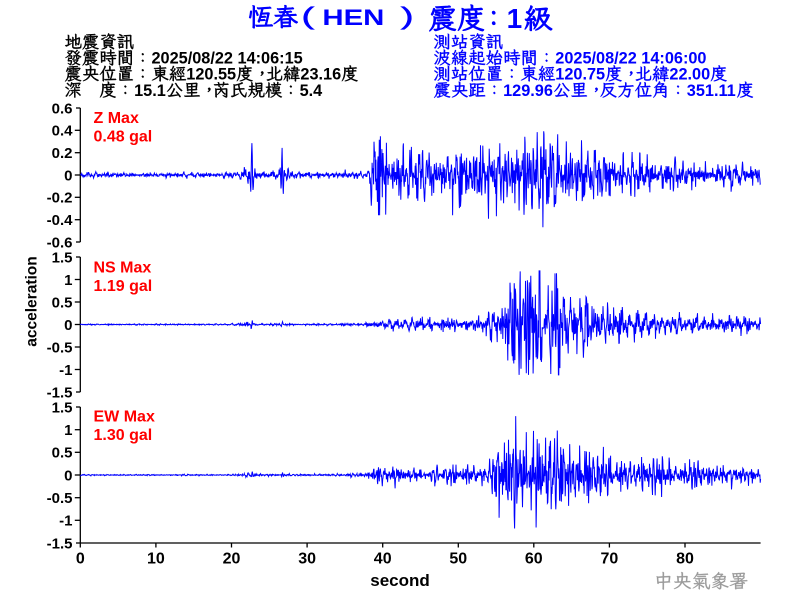  What do you see at coordinates (227, 59) in the screenshot?
I see `svg-text: 2025/08/22 14:06:15` at bounding box center [227, 59].